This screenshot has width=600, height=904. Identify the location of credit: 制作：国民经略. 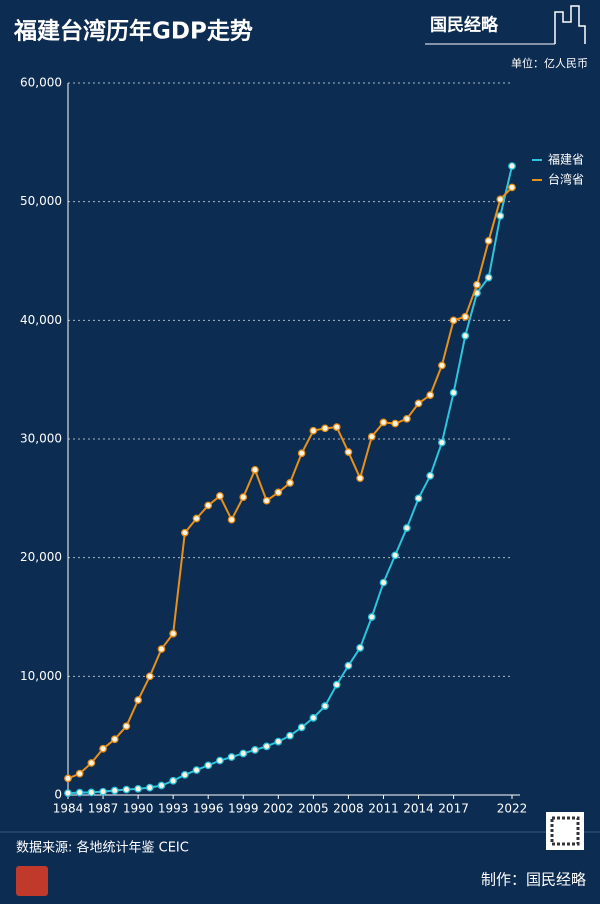
(533, 880).